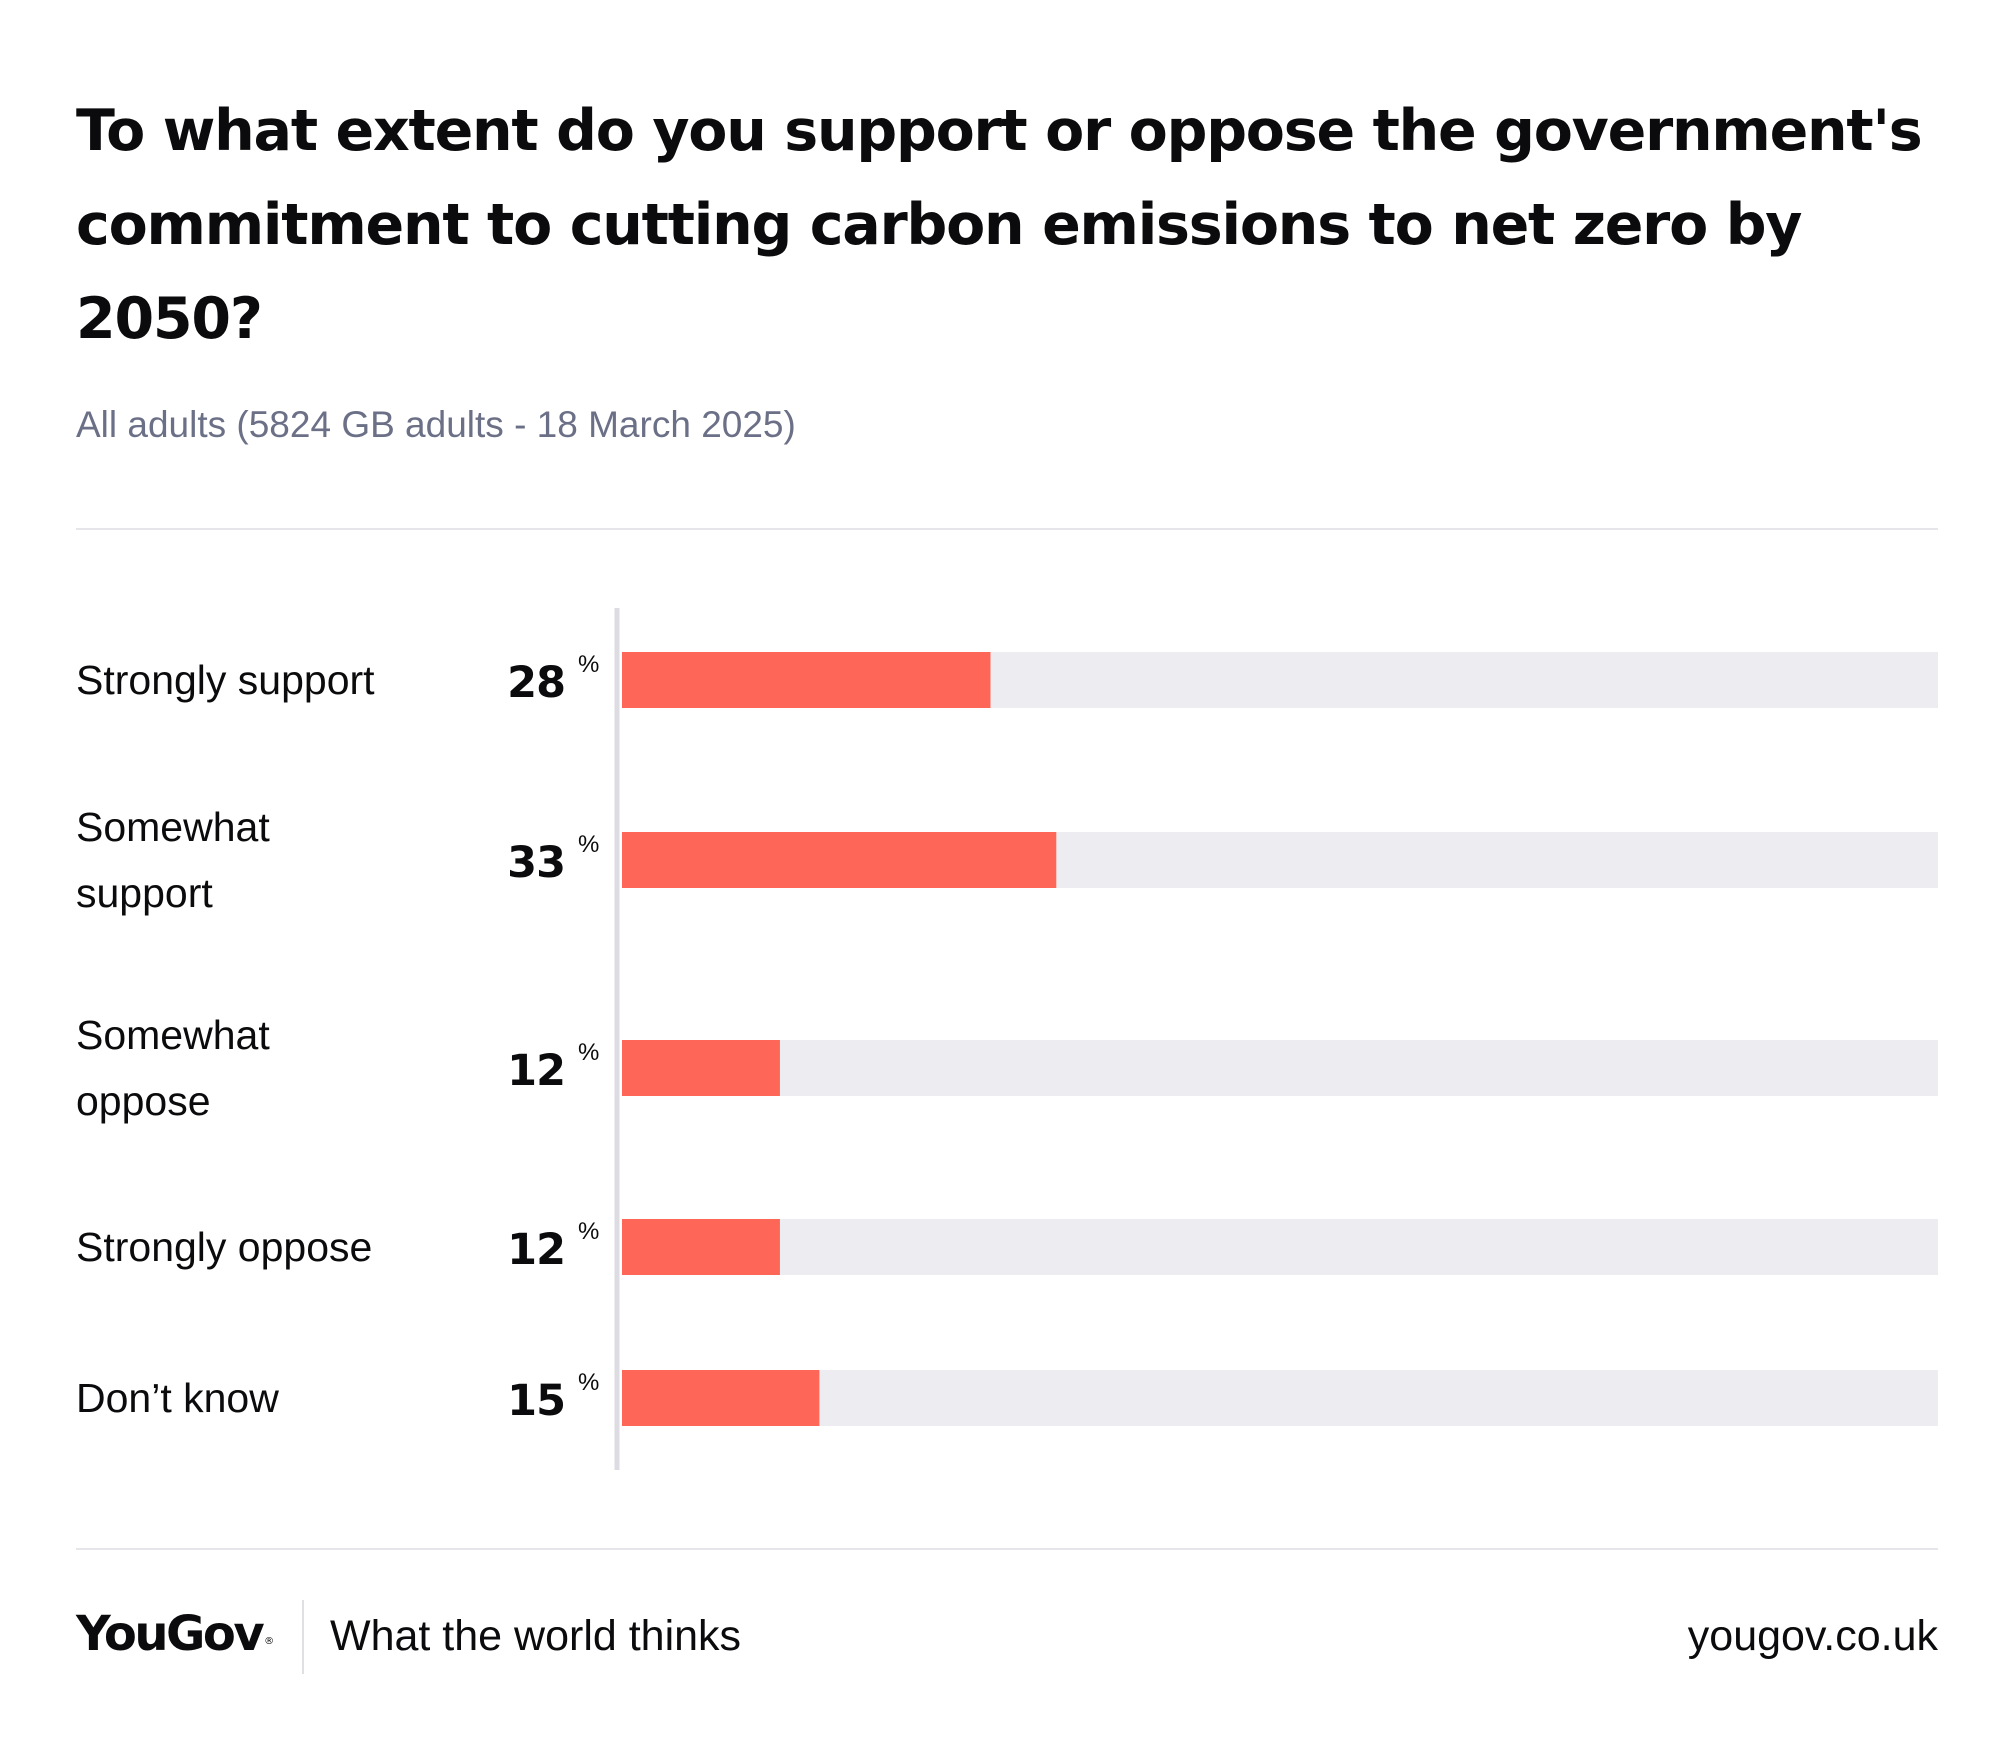 The image size is (2000, 1740). Describe the element at coordinates (1007, 529) in the screenshot. I see `header-divider` at that location.